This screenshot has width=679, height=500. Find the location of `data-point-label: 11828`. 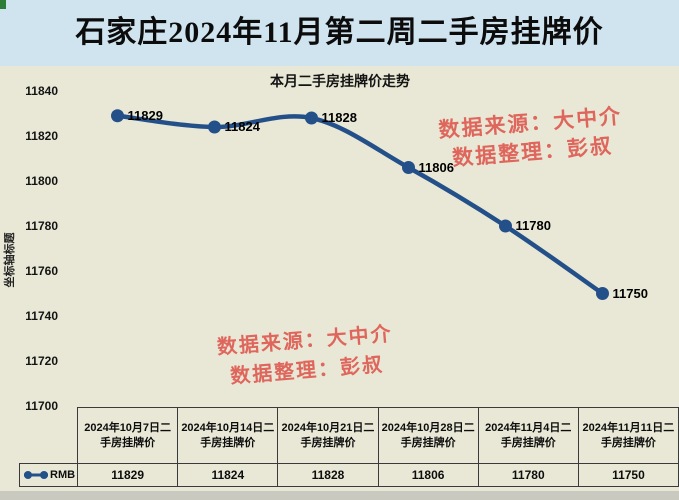

data-point-label: 11828 is located at coordinates (339, 117).